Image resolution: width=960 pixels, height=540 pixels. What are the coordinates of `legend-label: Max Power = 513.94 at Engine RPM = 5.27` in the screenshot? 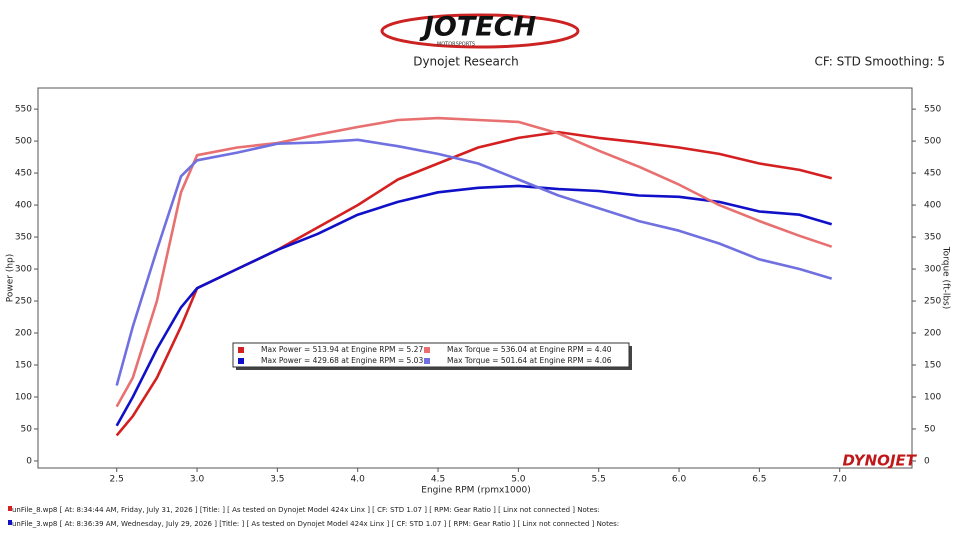 It's located at (342, 349).